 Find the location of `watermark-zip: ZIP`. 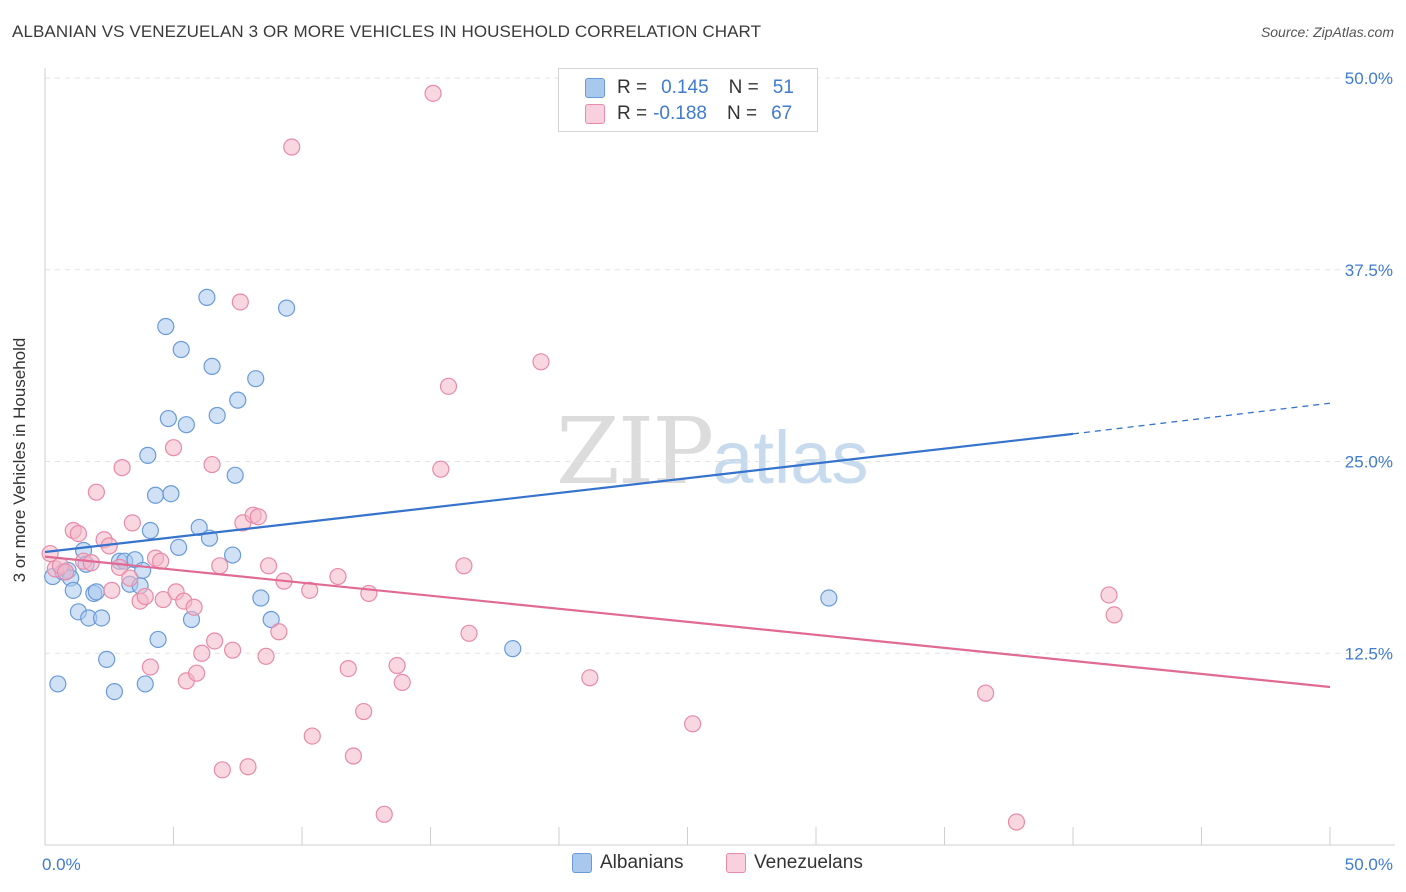

watermark-zip: ZIP is located at coordinates (635, 451).